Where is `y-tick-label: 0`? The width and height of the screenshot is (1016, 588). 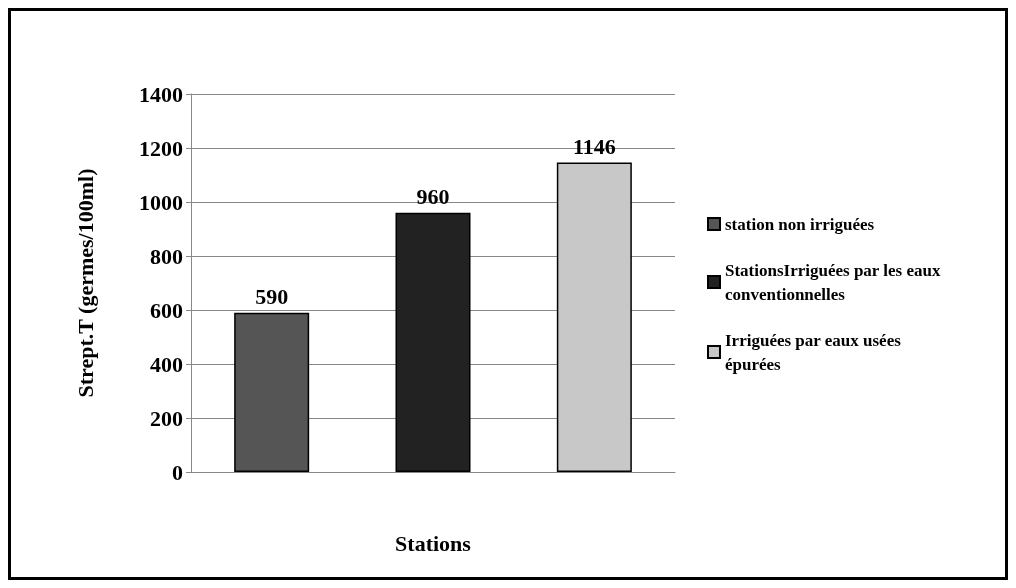
y-tick-label: 0 is located at coordinates (177, 472).